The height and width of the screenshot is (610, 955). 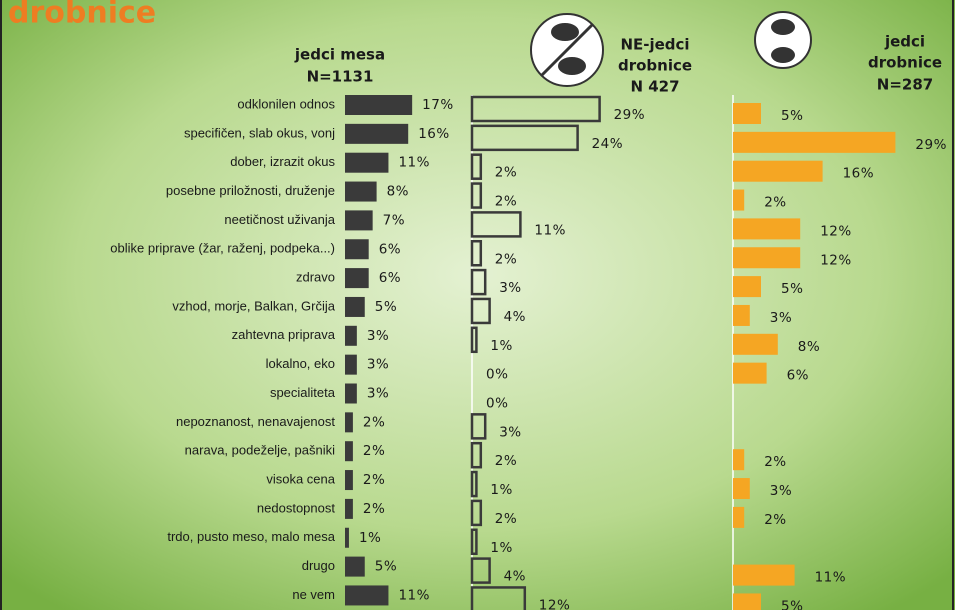 I want to click on category-label: narava, podeželje, pašniki, so click(x=260, y=450).